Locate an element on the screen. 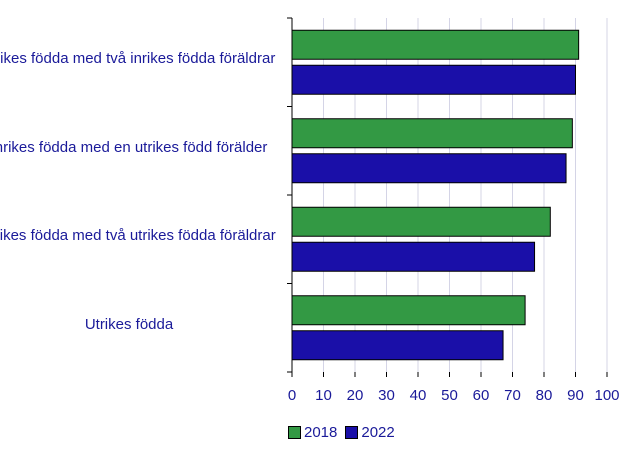 The height and width of the screenshot is (453, 643). legend-item-2022: 2022 is located at coordinates (370, 432).